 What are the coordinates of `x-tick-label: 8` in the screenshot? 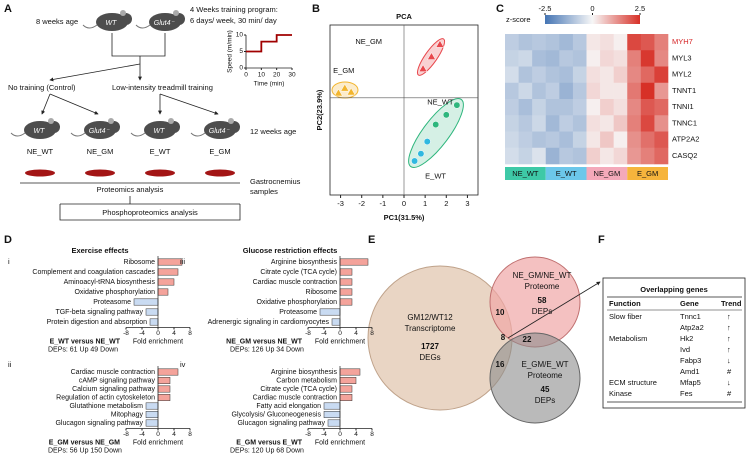 It's located at (372, 434).